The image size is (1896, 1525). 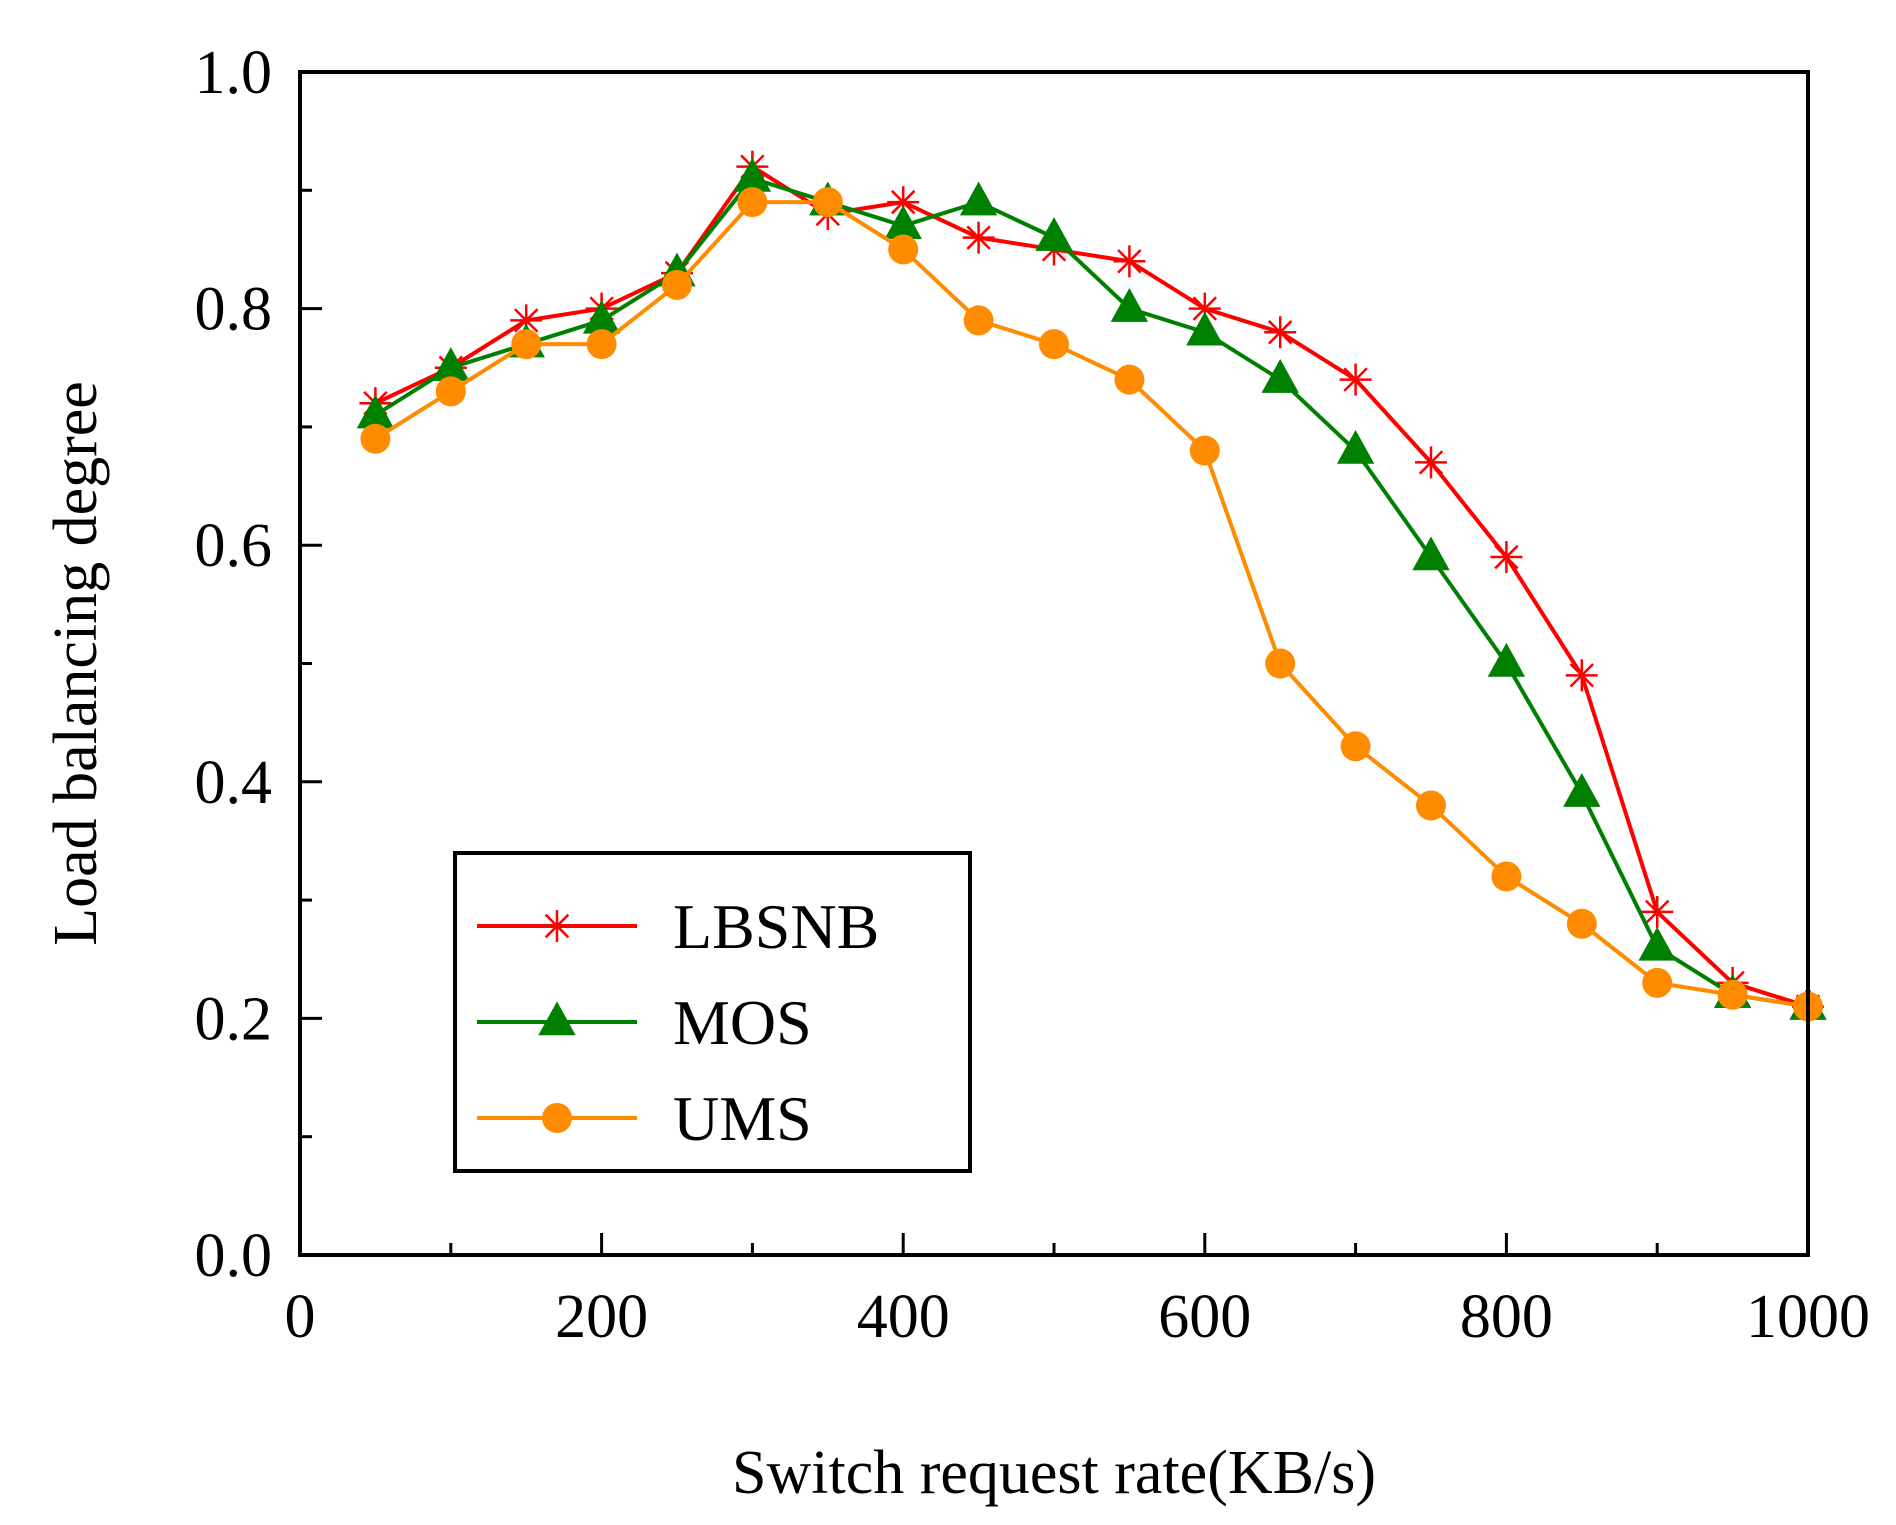 What do you see at coordinates (1204, 1317) in the screenshot?
I see `x-tick-label: 600` at bounding box center [1204, 1317].